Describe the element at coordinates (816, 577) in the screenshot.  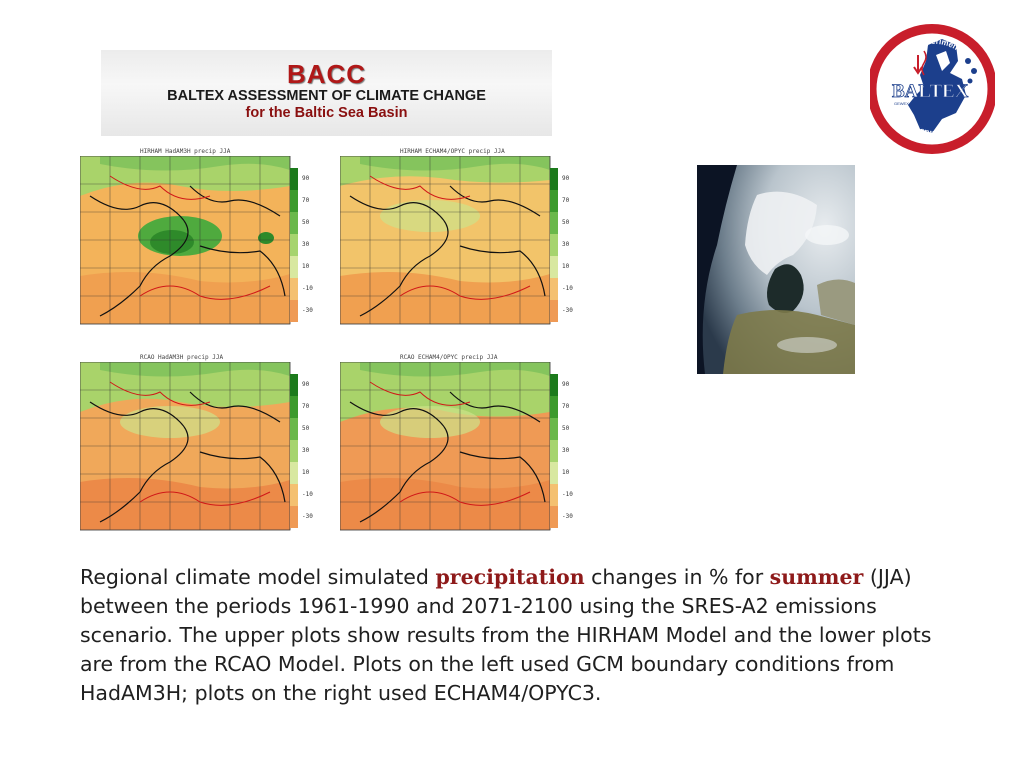
I see `caption-highlight-summer: summer` at that location.